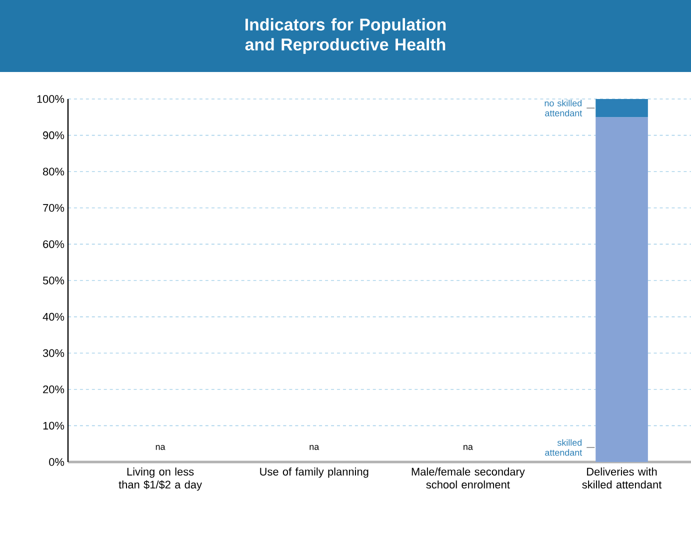 The height and width of the screenshot is (550, 691). Describe the element at coordinates (53, 426) in the screenshot. I see `y-tick-label: 10%` at that location.